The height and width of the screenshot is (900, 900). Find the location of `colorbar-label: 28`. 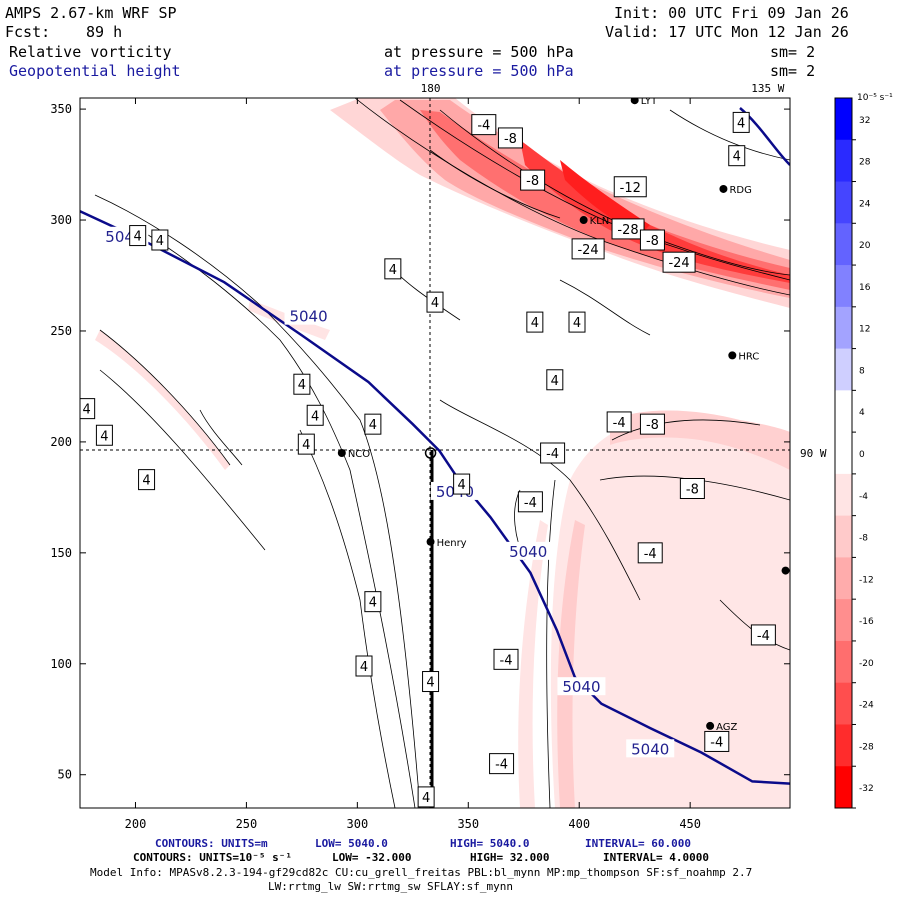

colorbar-label: 28 is located at coordinates (865, 163).